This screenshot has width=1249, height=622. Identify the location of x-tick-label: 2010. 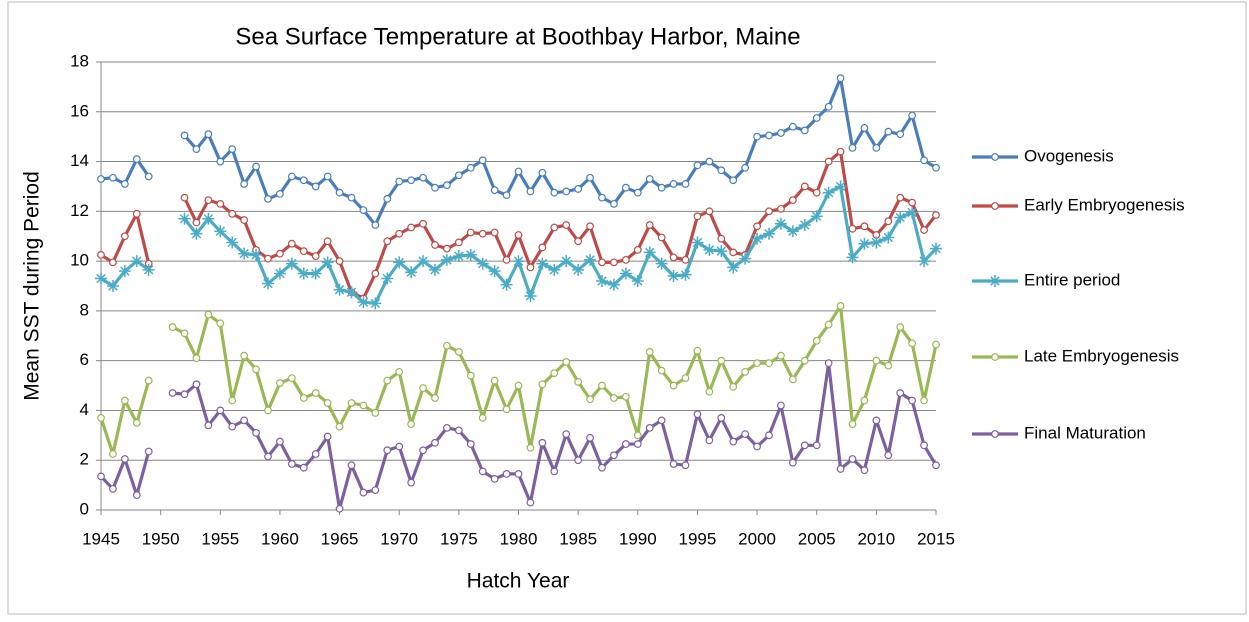
(876, 538).